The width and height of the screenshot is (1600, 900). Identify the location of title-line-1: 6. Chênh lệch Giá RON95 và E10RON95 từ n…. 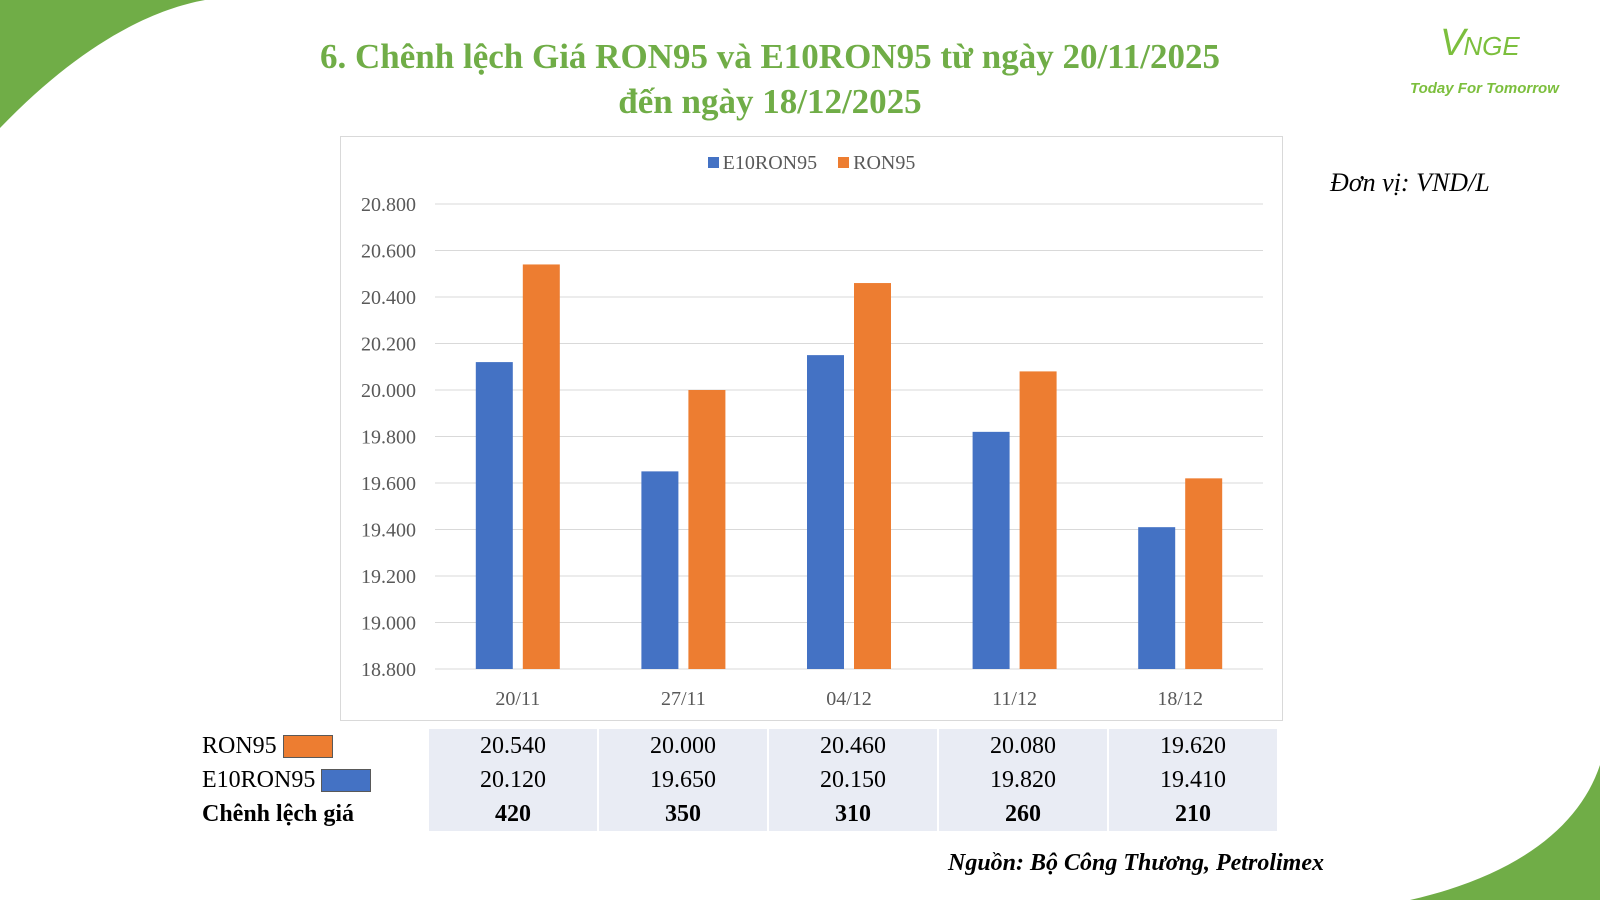
(770, 56).